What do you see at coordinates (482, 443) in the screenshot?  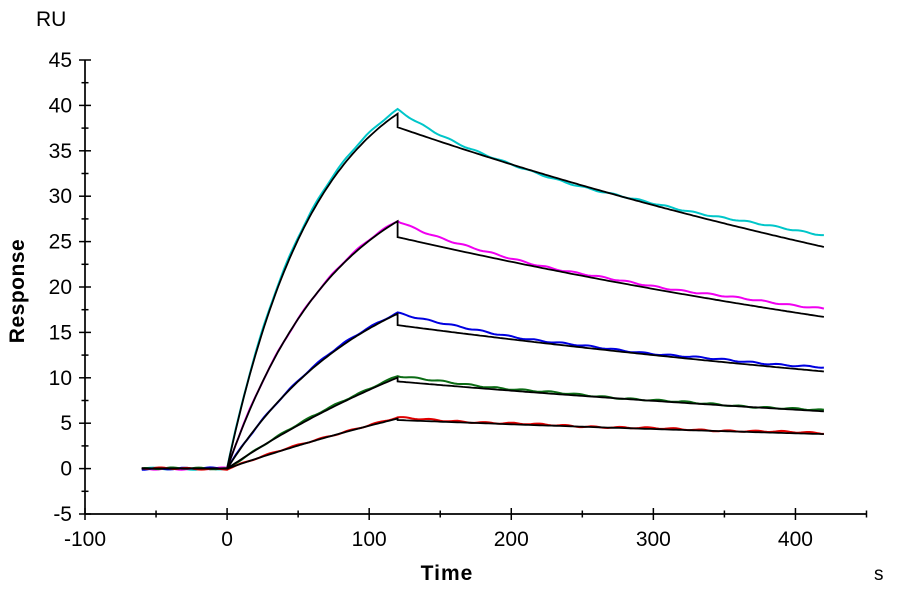 I see `fit-curve-red` at bounding box center [482, 443].